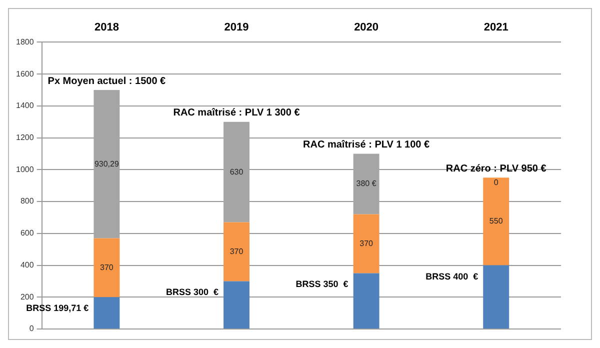 This screenshot has height=348, width=600. Describe the element at coordinates (452, 276) in the screenshot. I see `annotation: BRSS 400 €` at that location.